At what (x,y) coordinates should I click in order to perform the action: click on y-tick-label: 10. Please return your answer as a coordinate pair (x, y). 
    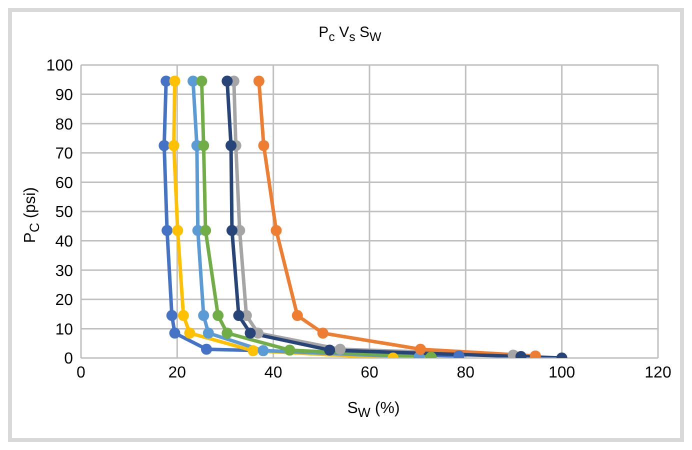
    Looking at the image, I should click on (64, 329).